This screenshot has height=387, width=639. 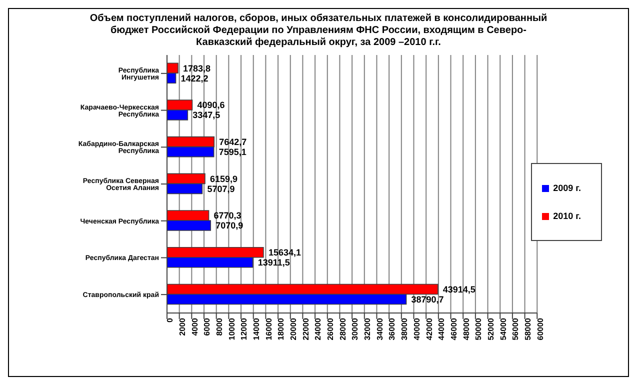 I want to click on data-label: 3347,5, so click(x=206, y=115).